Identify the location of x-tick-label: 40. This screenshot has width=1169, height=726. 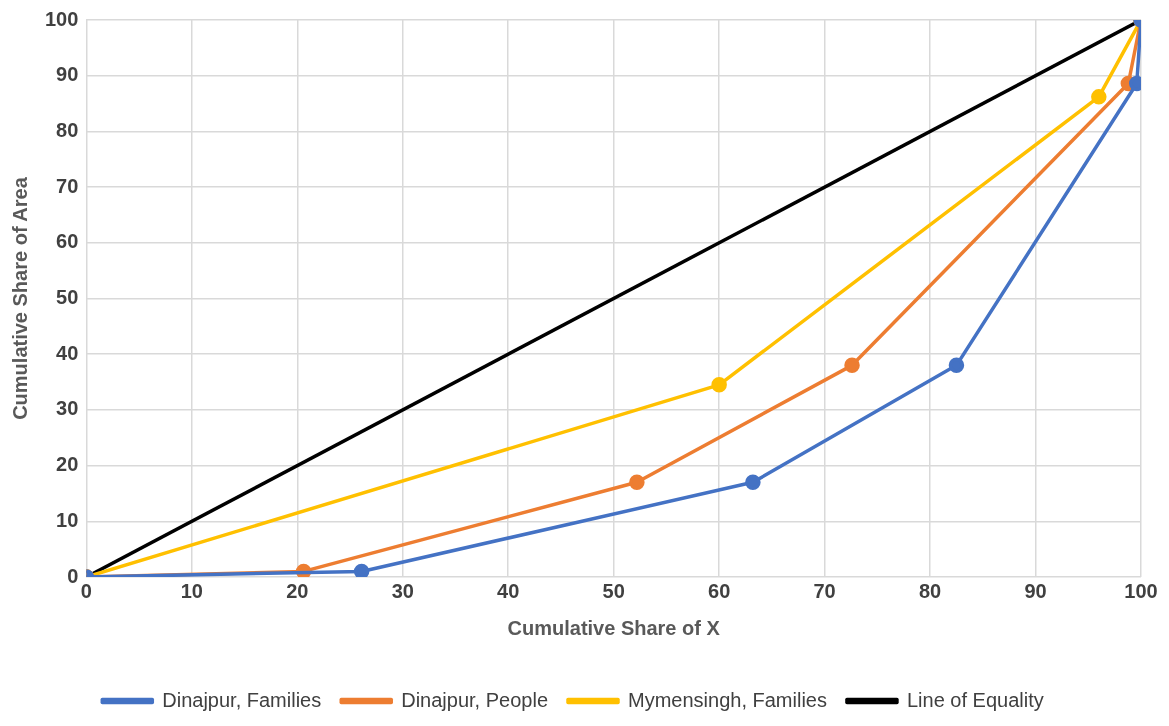
(508, 590).